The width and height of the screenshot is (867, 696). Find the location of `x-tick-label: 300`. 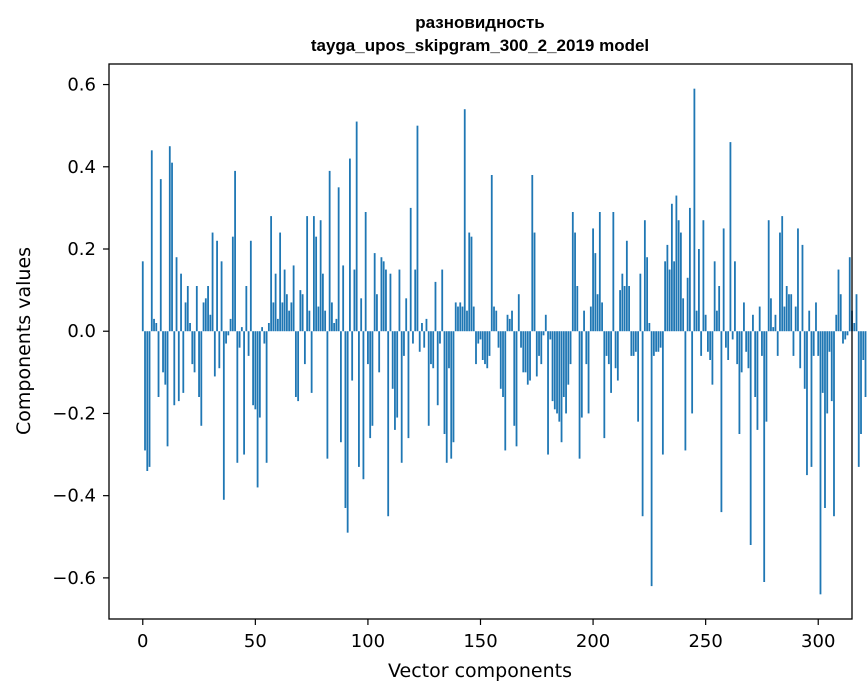

x-tick-label: 300 is located at coordinates (818, 641).